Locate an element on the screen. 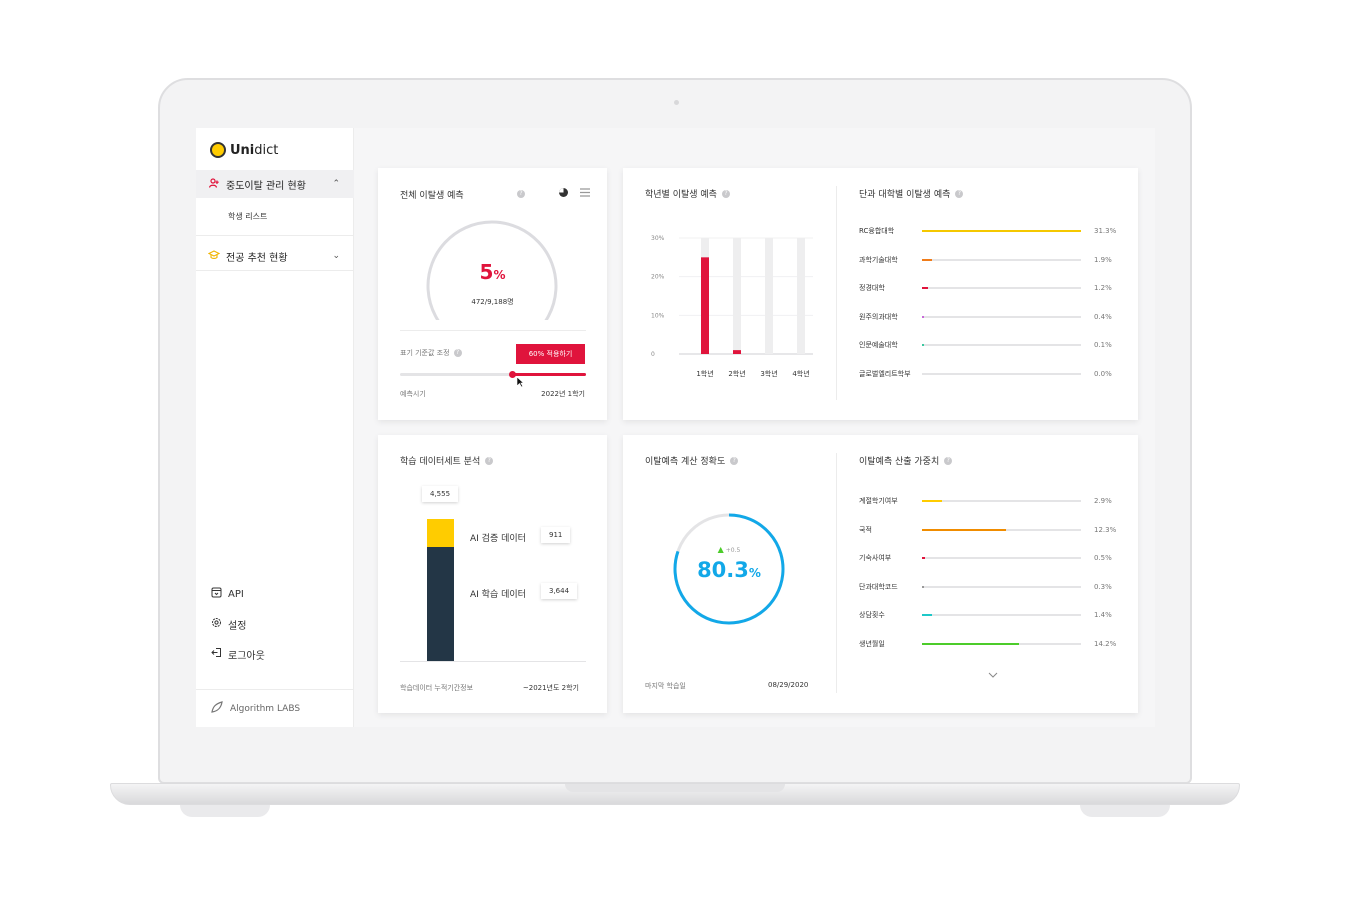  gauge-track is located at coordinates (492, 270).